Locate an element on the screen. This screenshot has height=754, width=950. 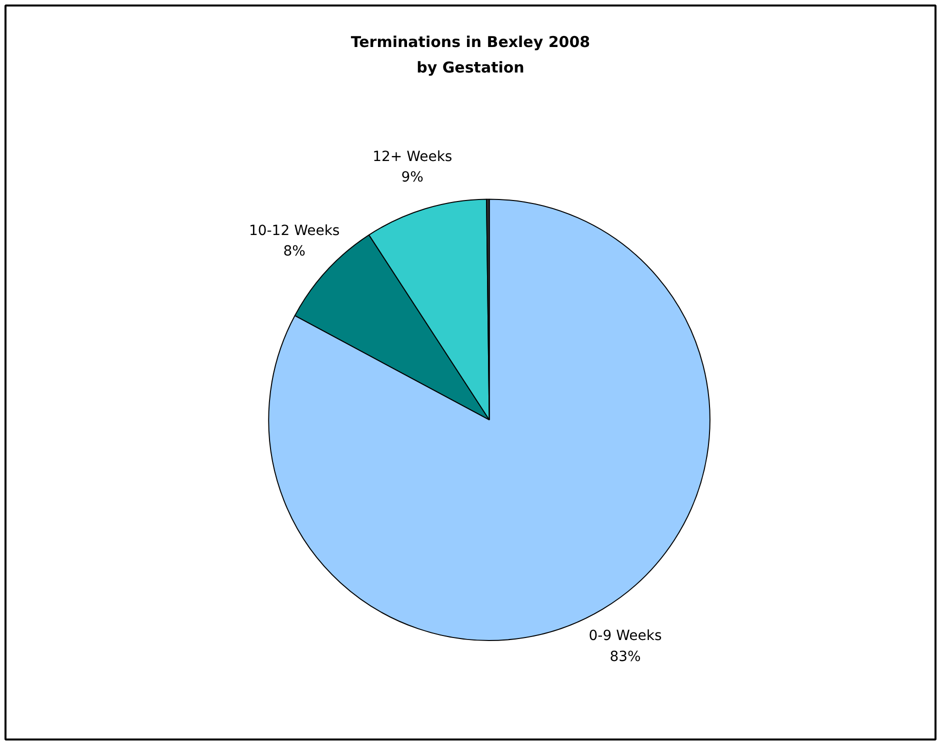
slice-label: 0-9 Weeks is located at coordinates (625, 636).